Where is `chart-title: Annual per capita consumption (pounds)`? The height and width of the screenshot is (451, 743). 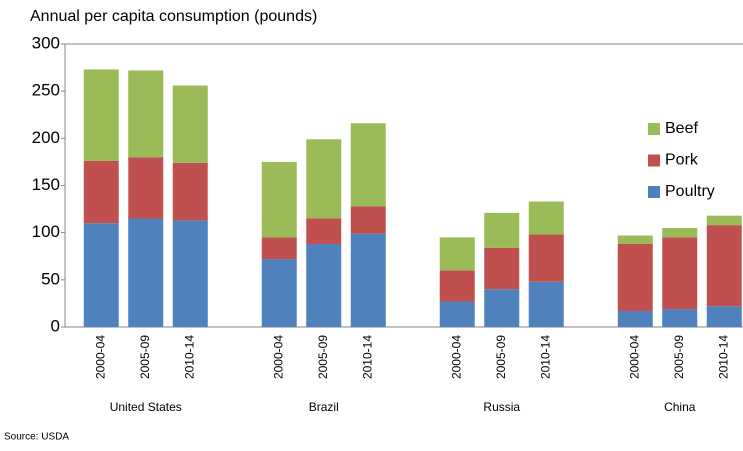
chart-title: Annual per capita consumption (pounds) is located at coordinates (173, 16).